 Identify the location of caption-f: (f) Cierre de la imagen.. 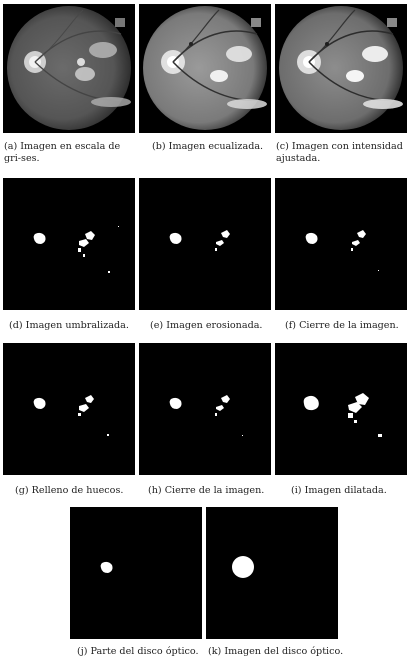
(348, 326).